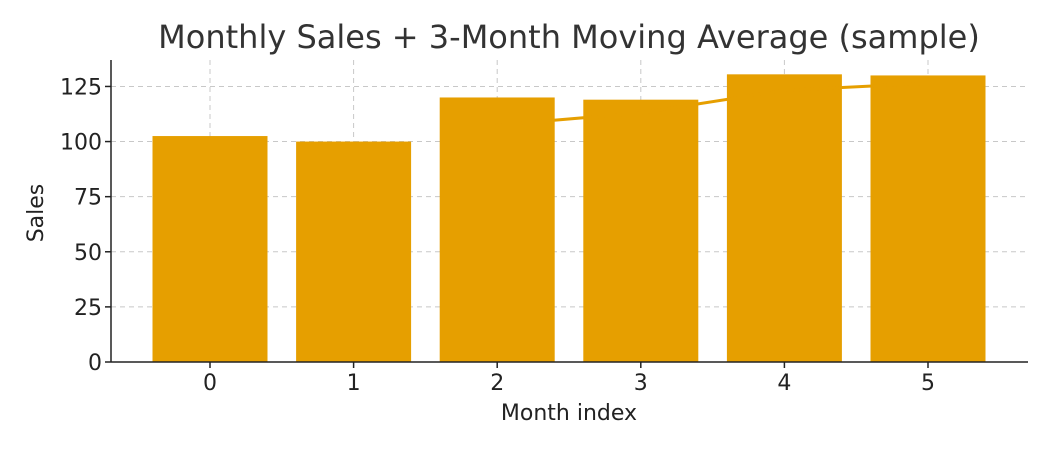  I want to click on y-tick-label: 100, so click(81, 143).